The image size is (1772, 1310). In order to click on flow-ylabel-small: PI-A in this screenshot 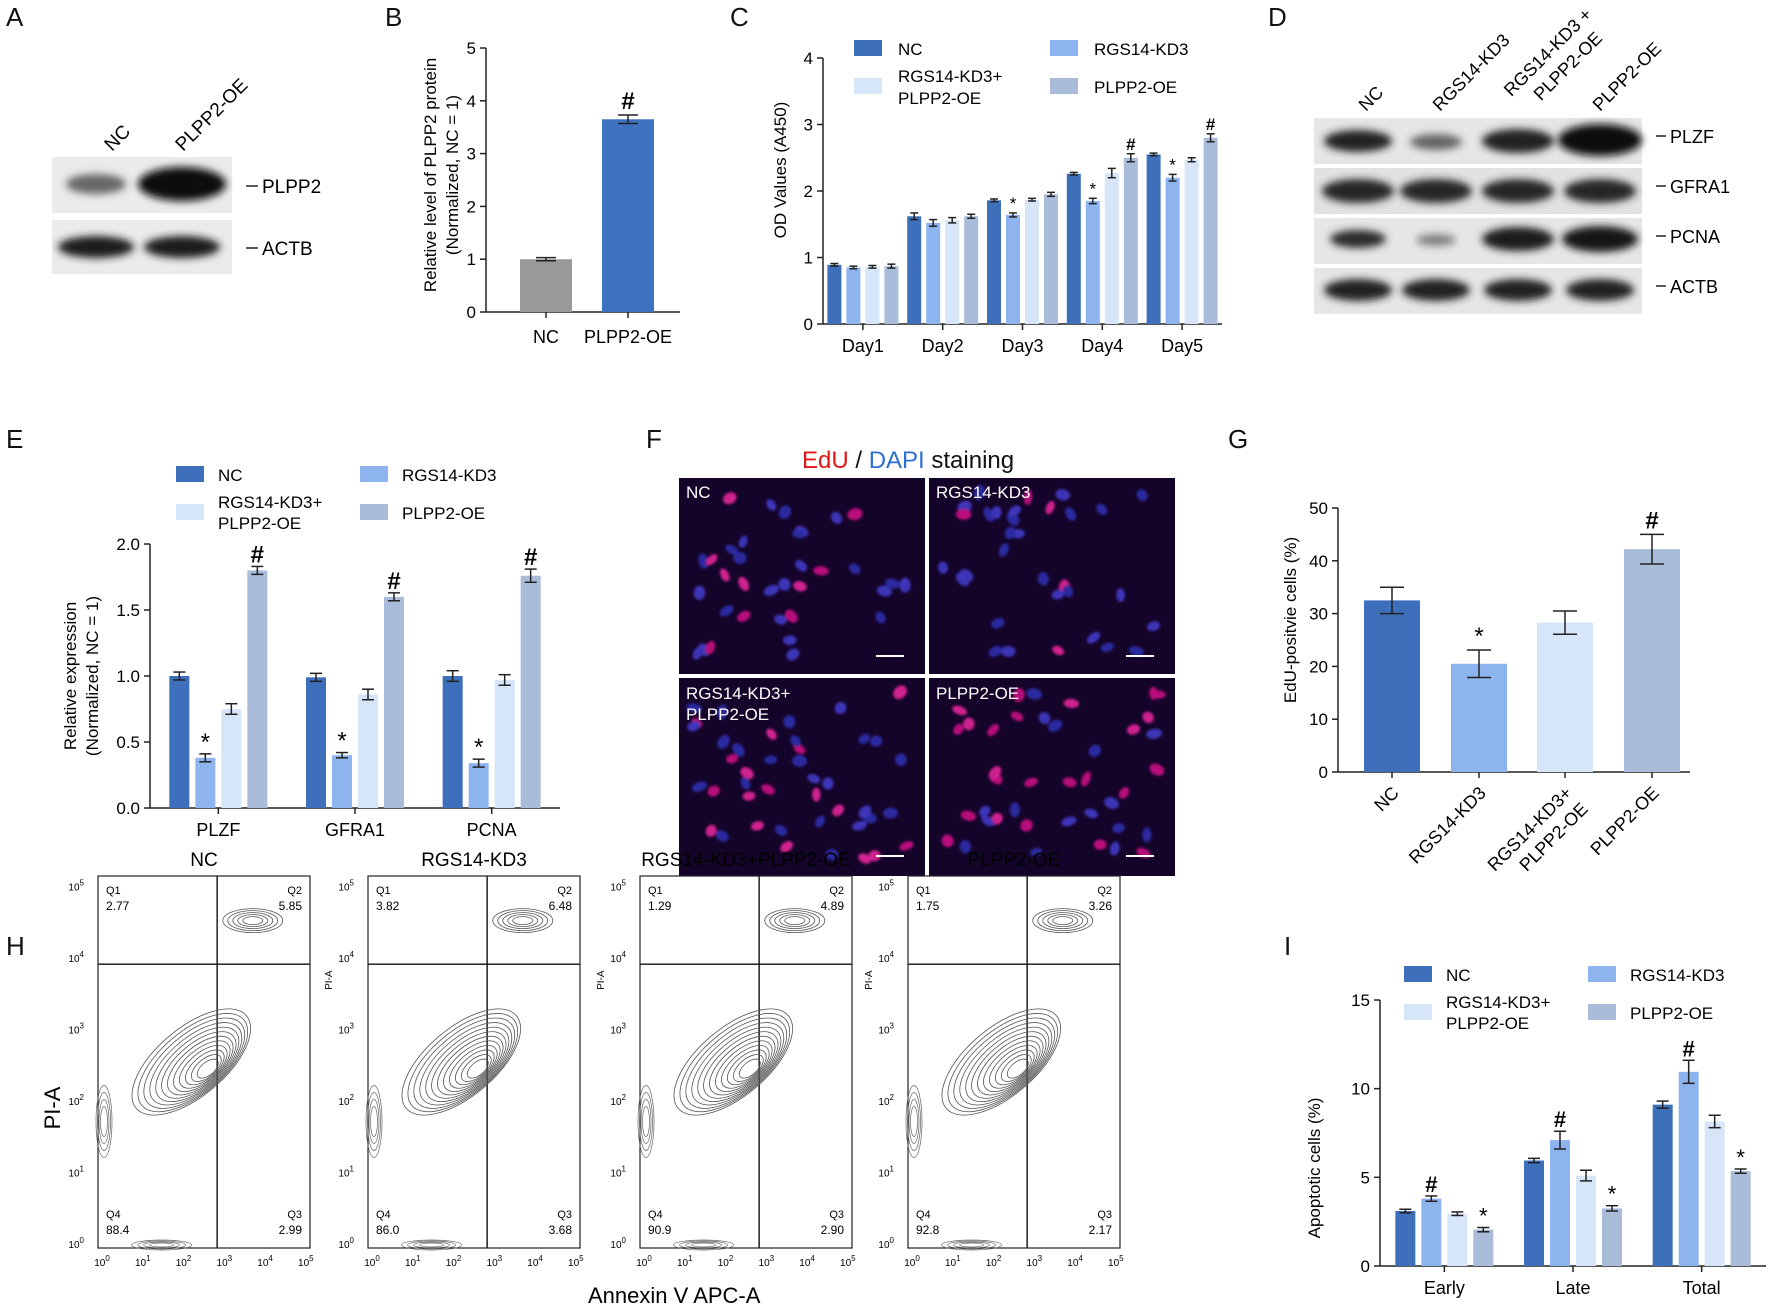, I will do `click(869, 980)`.